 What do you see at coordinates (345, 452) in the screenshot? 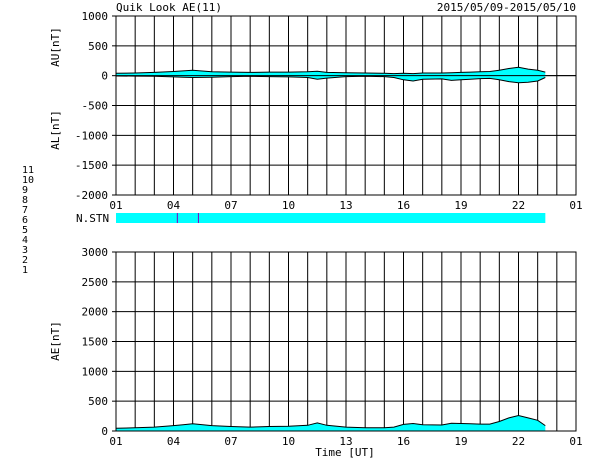
I see `time-axis-label: Time [UT]` at bounding box center [345, 452].